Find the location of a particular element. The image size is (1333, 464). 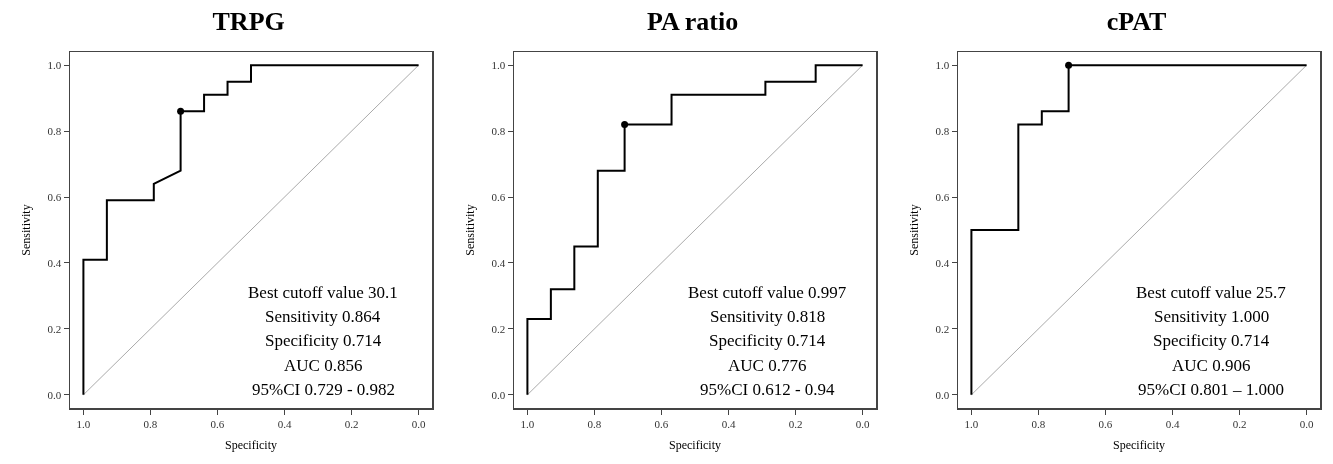

annotation: 95%CI 0.612 - 0.94 is located at coordinates (768, 389).